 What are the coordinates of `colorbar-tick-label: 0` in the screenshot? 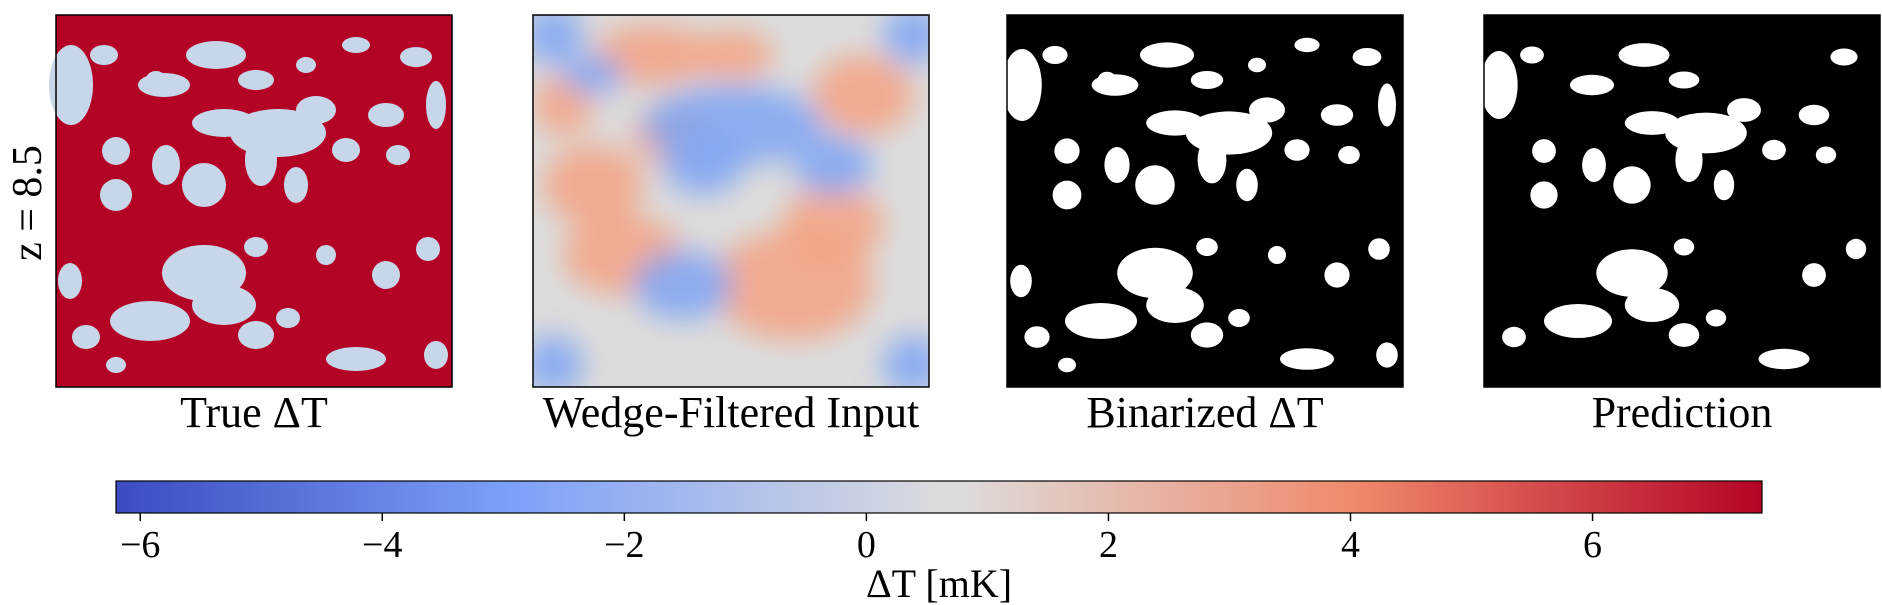 It's located at (866, 545).